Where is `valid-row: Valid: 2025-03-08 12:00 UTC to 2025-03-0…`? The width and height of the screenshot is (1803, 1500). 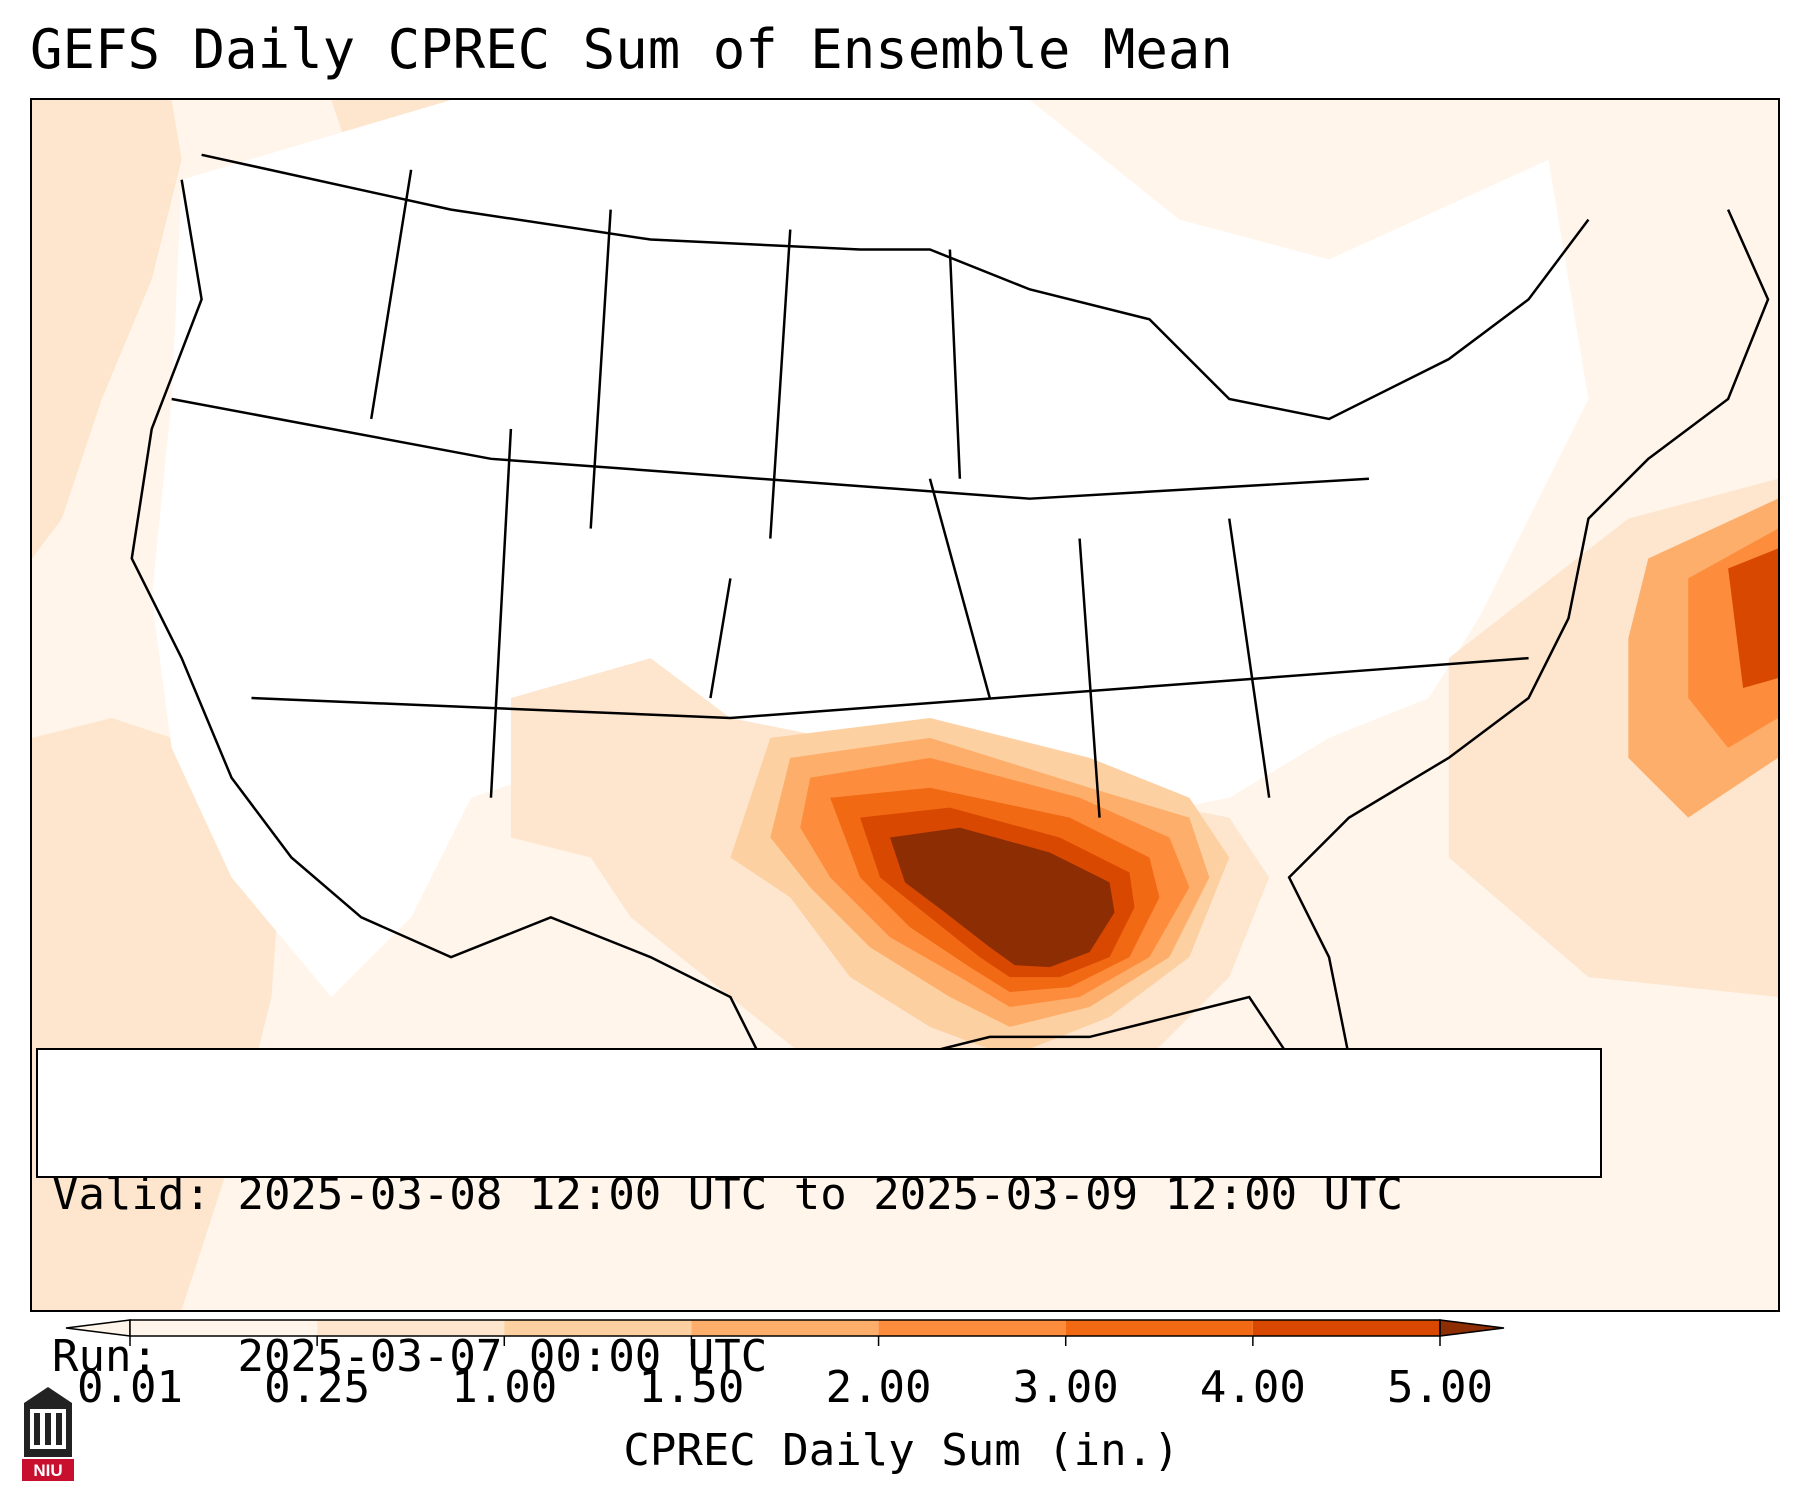 valid-row: Valid: 2025-03-08 12:00 UTC to 2025-03-0… is located at coordinates (819, 1195).